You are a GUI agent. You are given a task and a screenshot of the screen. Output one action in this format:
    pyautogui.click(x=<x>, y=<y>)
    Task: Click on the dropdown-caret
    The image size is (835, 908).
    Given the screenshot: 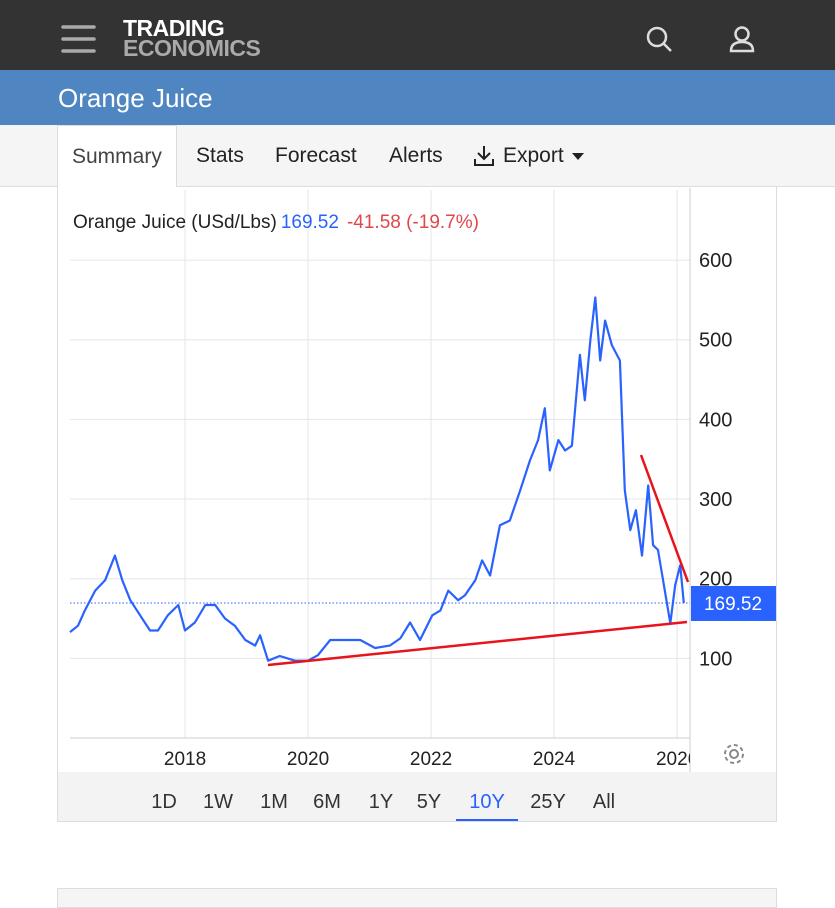 What is the action you would take?
    pyautogui.click(x=578, y=156)
    